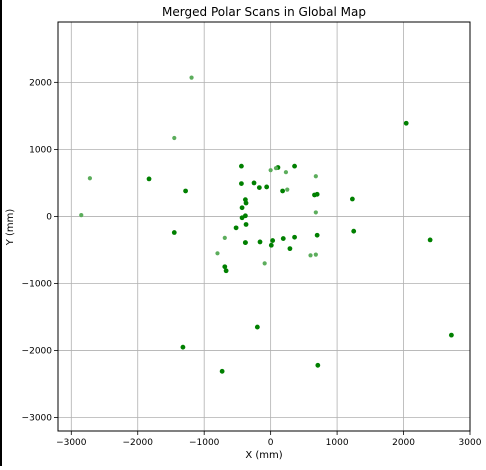 The width and height of the screenshot is (486, 470). I want to click on x-tick-label: 2000, so click(403, 443).